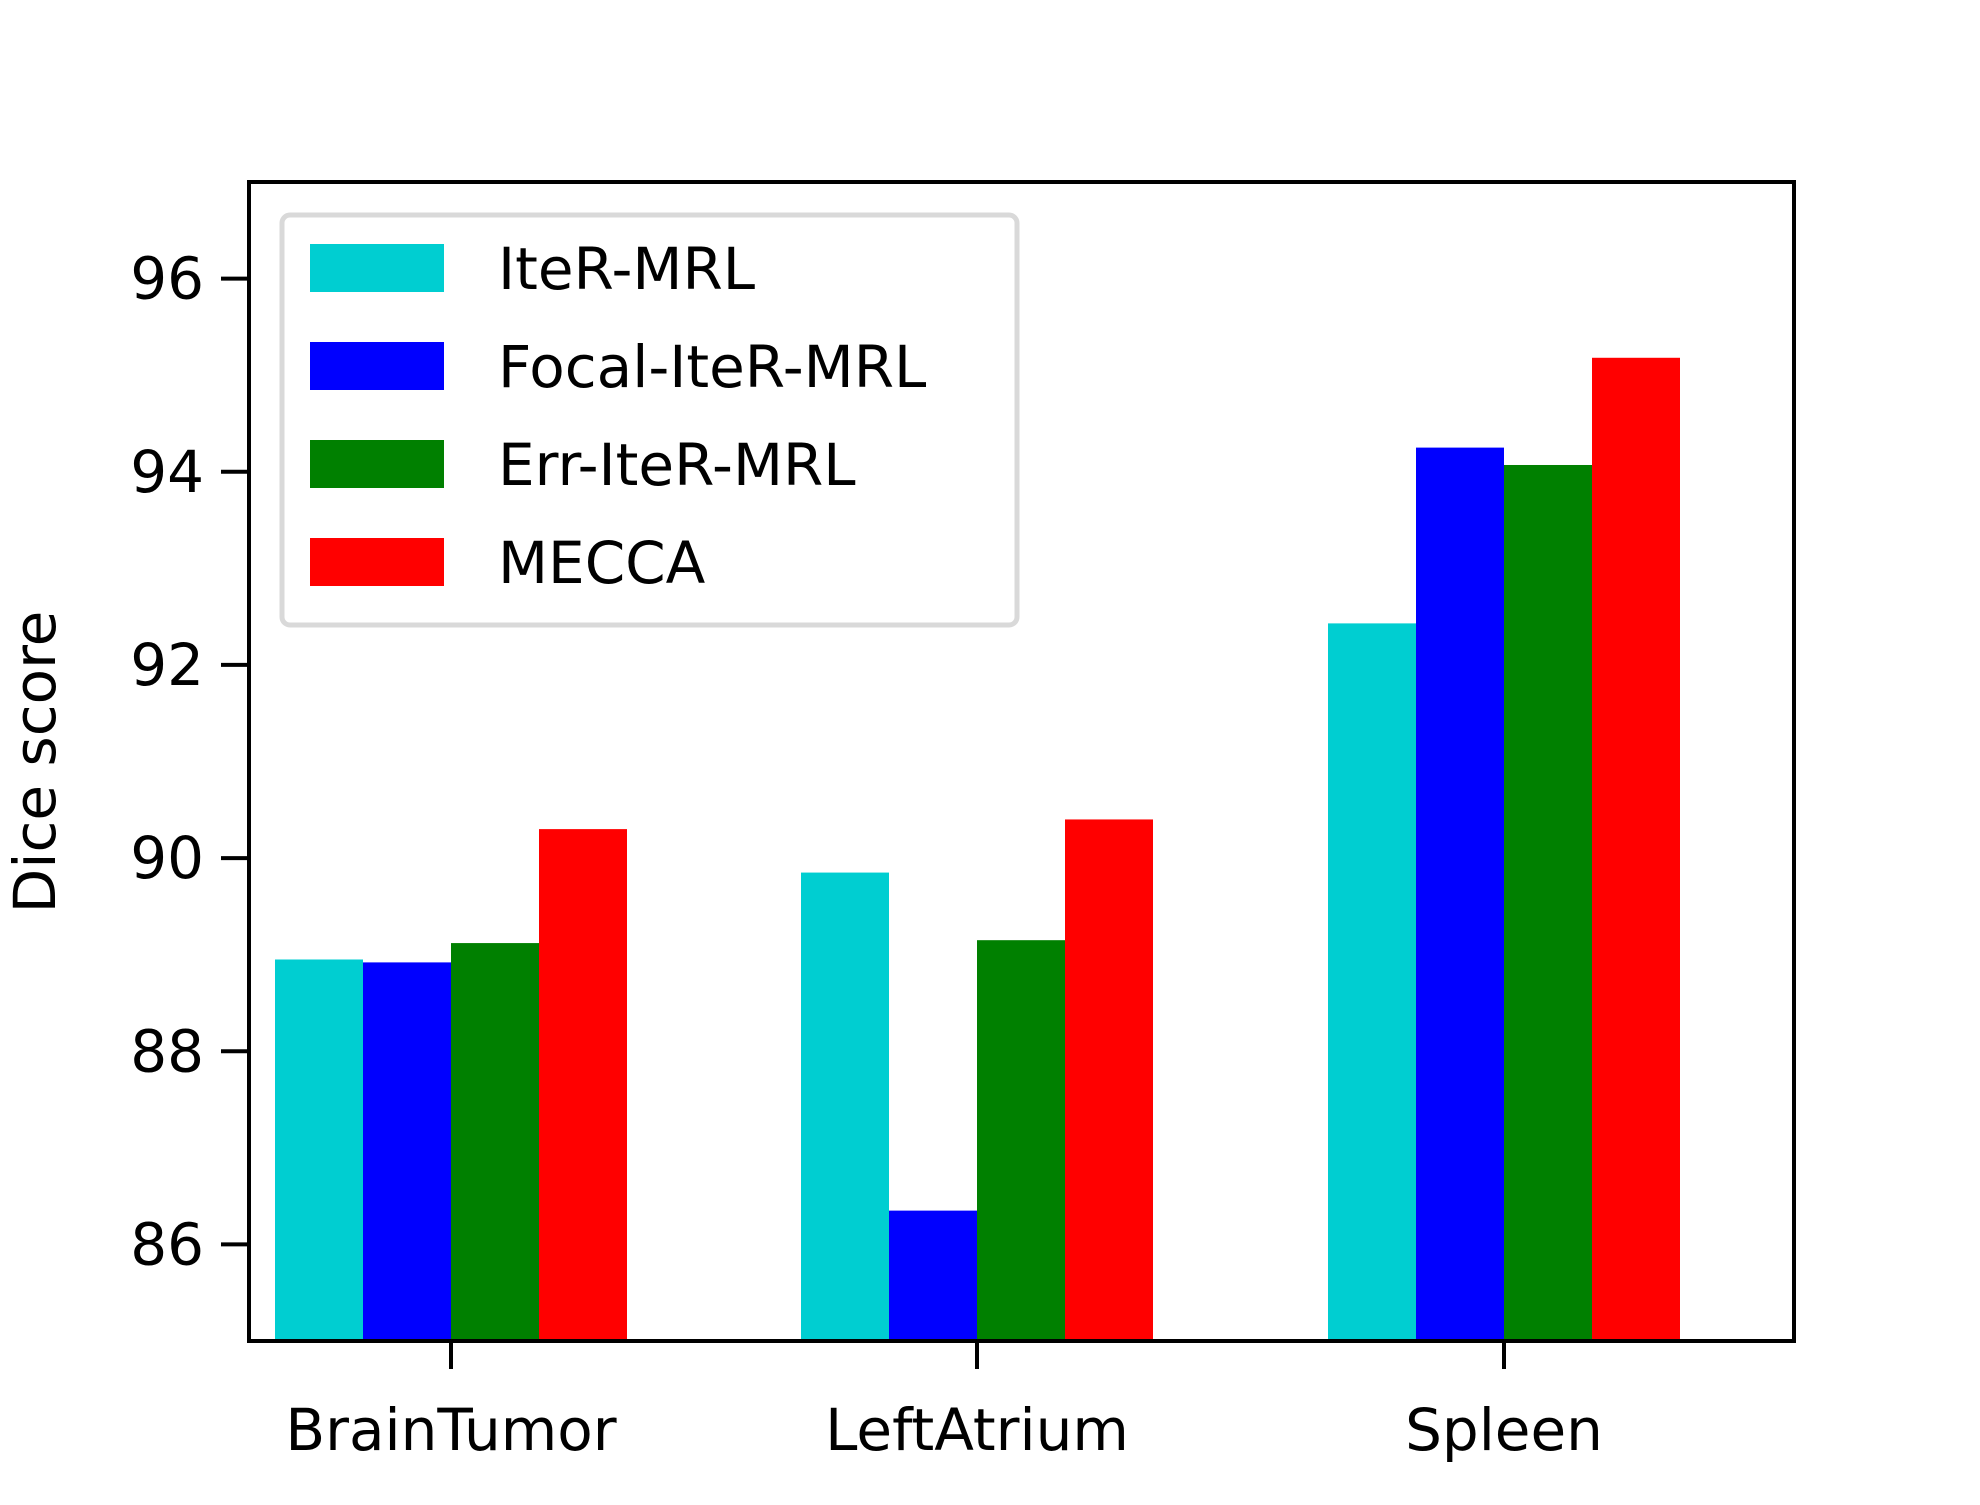 The width and height of the screenshot is (1980, 1505). I want to click on y-tick-label: 96, so click(167, 279).